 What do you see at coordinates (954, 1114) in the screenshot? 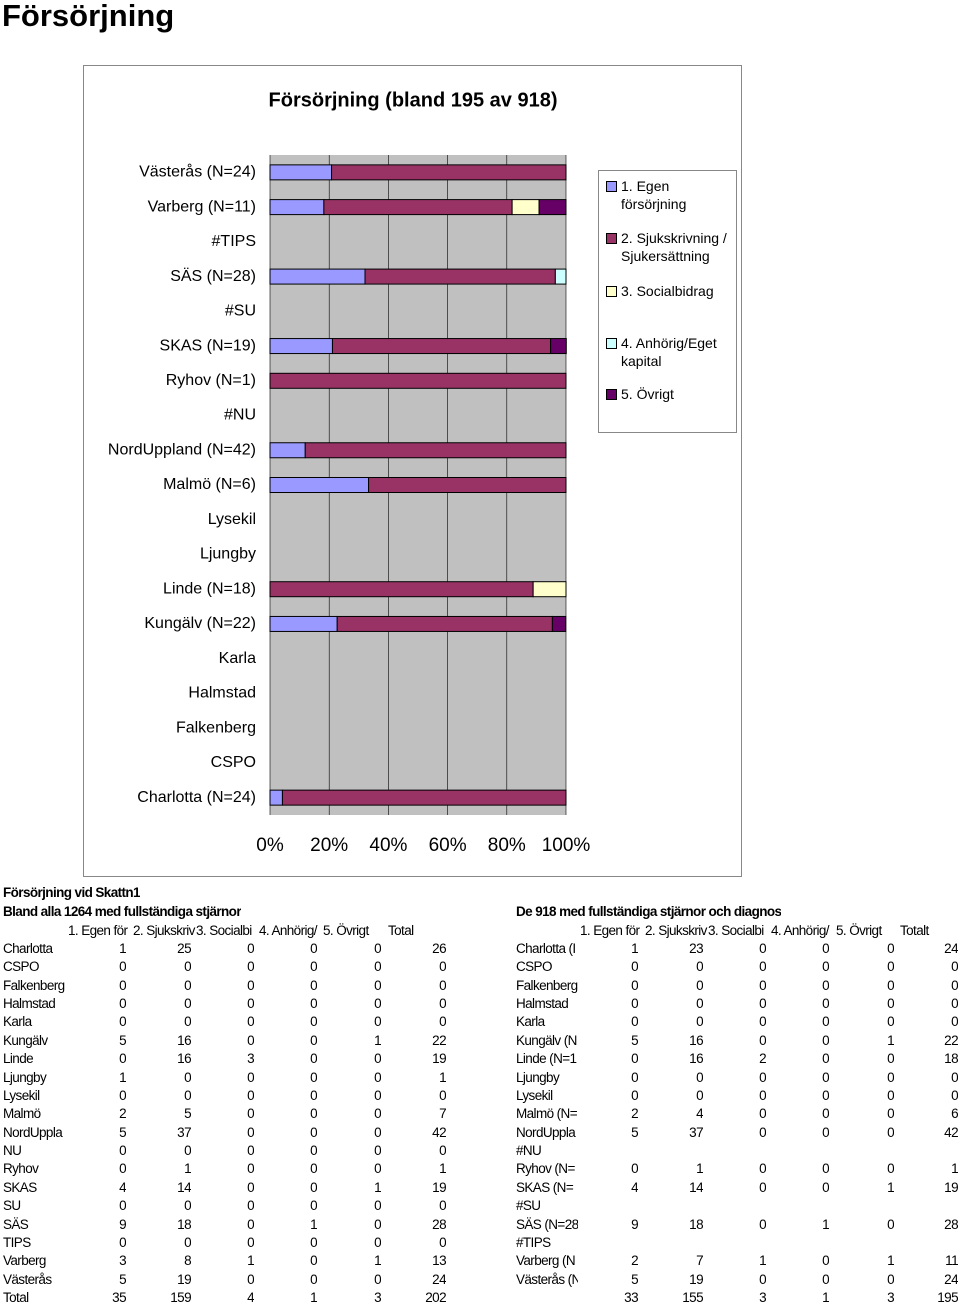
I see `cell-value: 6` at bounding box center [954, 1114].